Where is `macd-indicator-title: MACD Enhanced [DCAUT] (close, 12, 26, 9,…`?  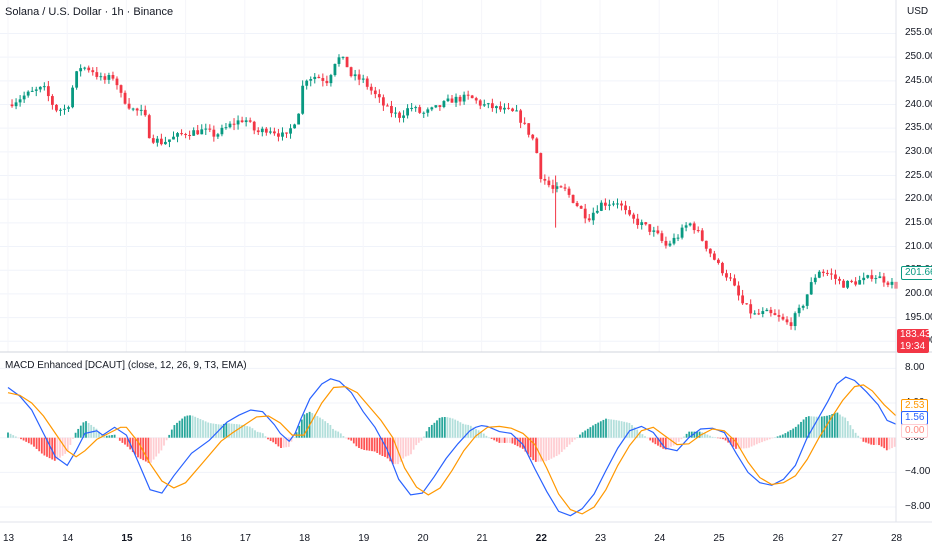
macd-indicator-title: MACD Enhanced [DCAUT] (close, 12, 26, 9,… is located at coordinates (126, 365).